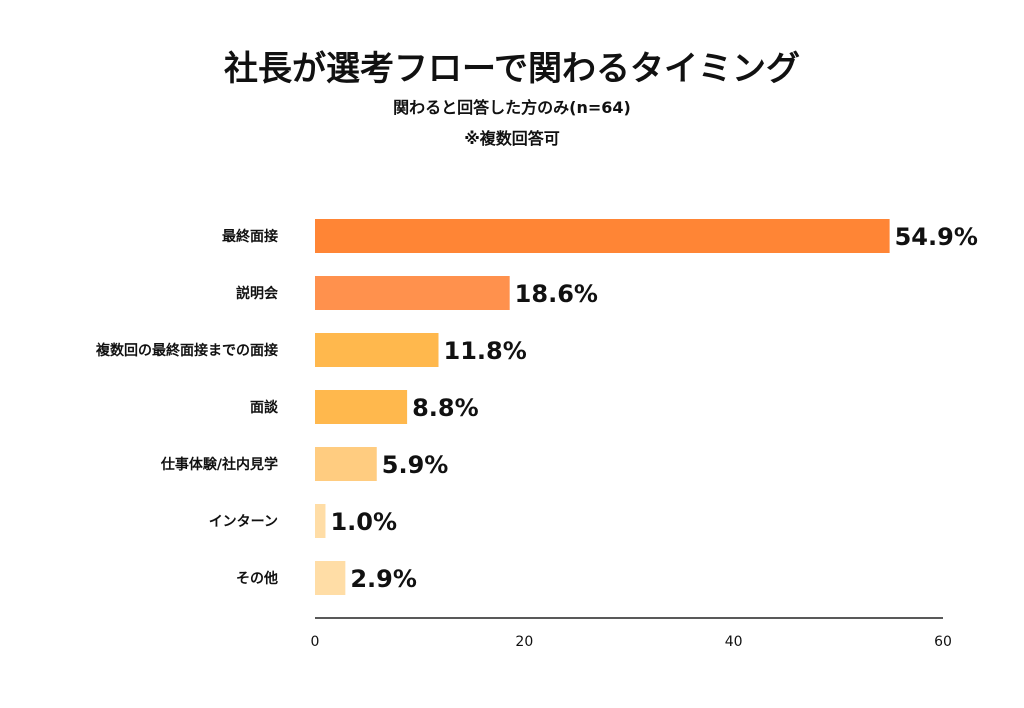 The image size is (1024, 708). Describe the element at coordinates (243, 522) in the screenshot. I see `category-label: インターン` at that location.